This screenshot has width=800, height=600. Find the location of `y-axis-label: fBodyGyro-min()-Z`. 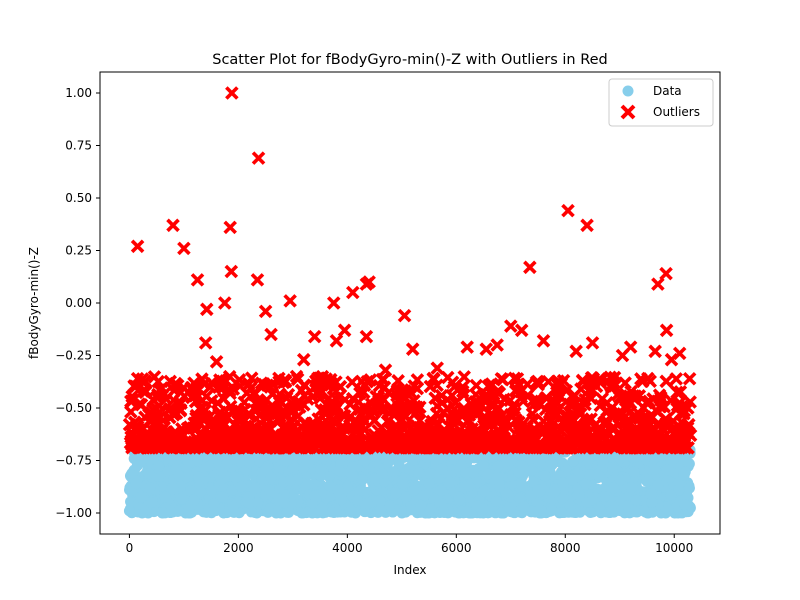

y-axis-label: fBodyGyro-min()-Z is located at coordinates (34, 303).